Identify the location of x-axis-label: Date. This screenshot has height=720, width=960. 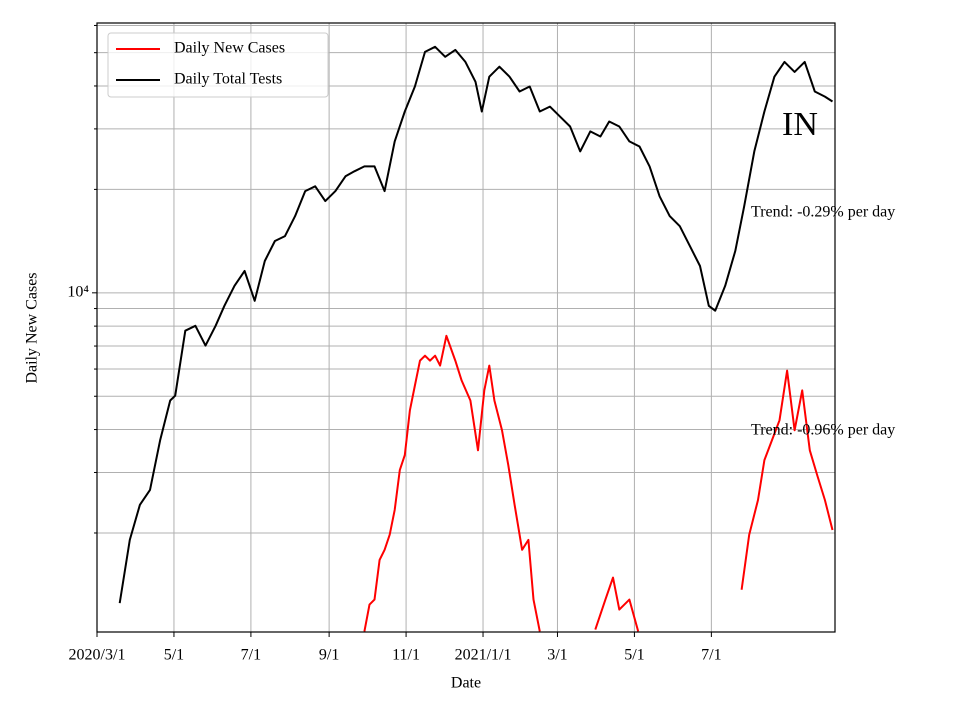
(466, 683).